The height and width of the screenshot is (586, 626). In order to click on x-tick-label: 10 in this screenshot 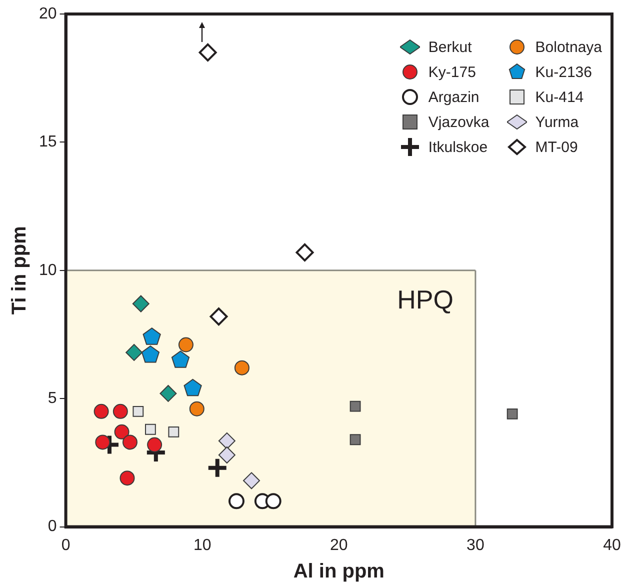, I will do `click(202, 545)`.